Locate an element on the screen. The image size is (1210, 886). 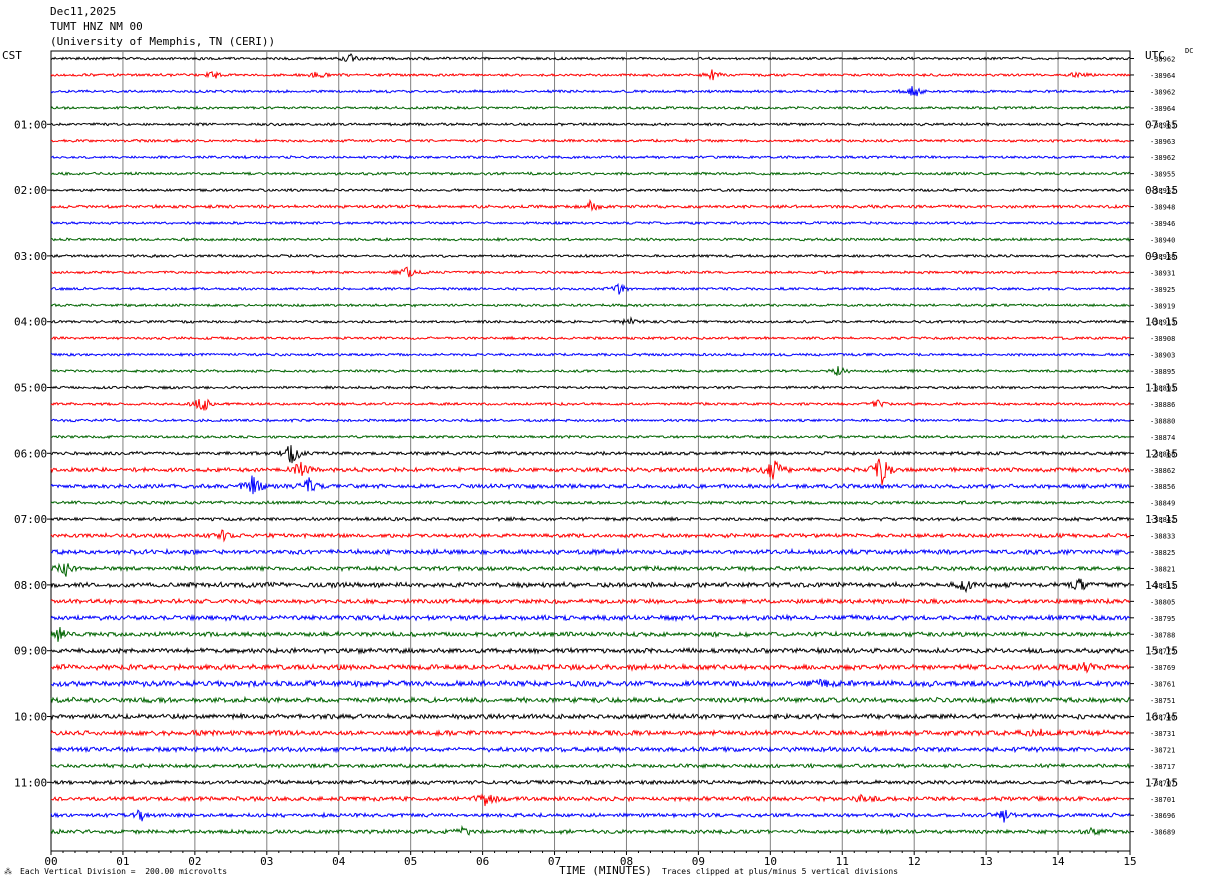
dc-offset-label: -38880 is located at coordinates (1162, 421).